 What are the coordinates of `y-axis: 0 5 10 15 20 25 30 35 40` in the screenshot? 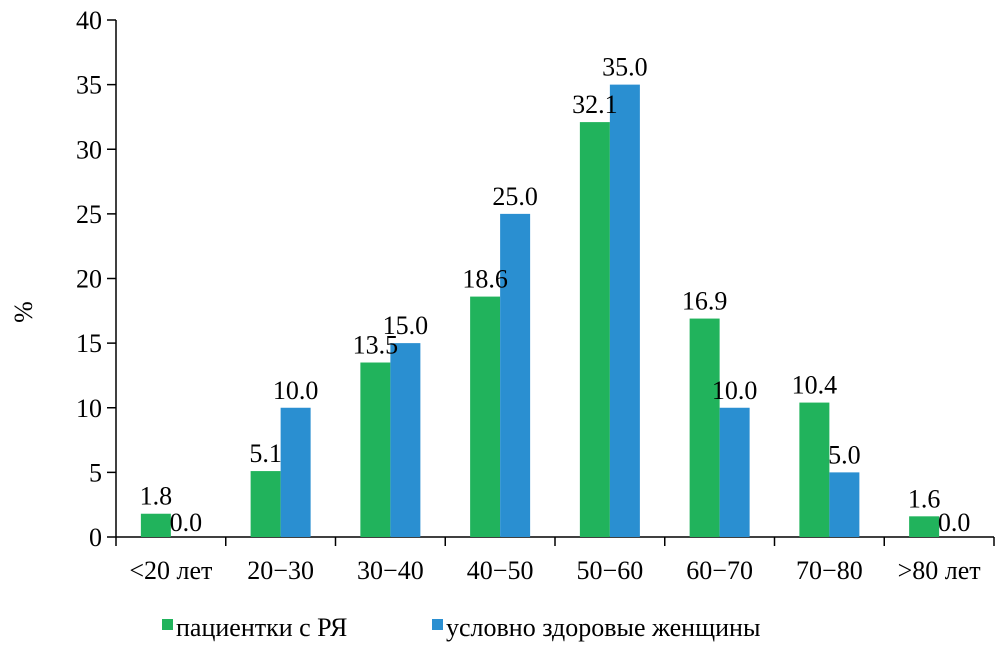 It's located at (96, 279).